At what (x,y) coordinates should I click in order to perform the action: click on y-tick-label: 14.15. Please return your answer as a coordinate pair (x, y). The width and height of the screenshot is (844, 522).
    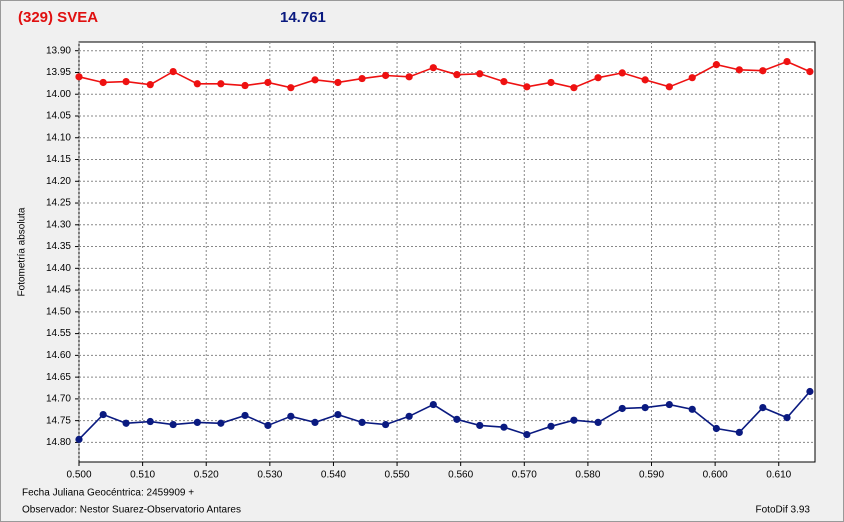
    Looking at the image, I should click on (58, 159).